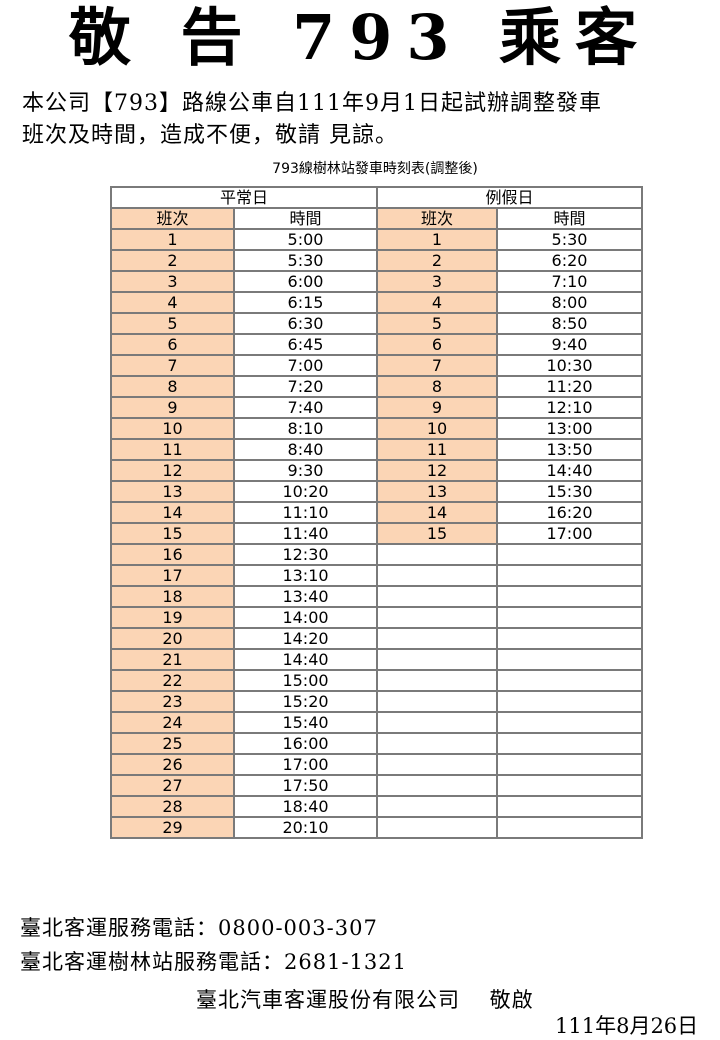  I want to click on holiday-time: 5:30, so click(569, 239).